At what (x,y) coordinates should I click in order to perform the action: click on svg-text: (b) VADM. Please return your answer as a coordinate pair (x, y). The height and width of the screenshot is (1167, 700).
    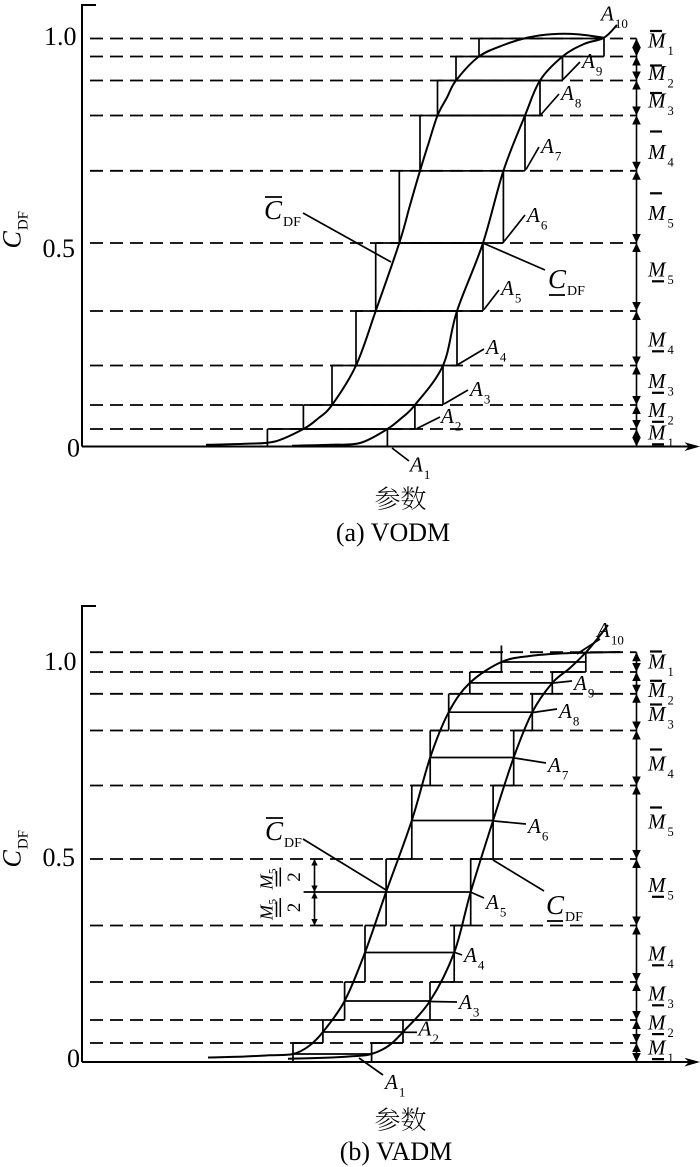
    Looking at the image, I should click on (396, 1151).